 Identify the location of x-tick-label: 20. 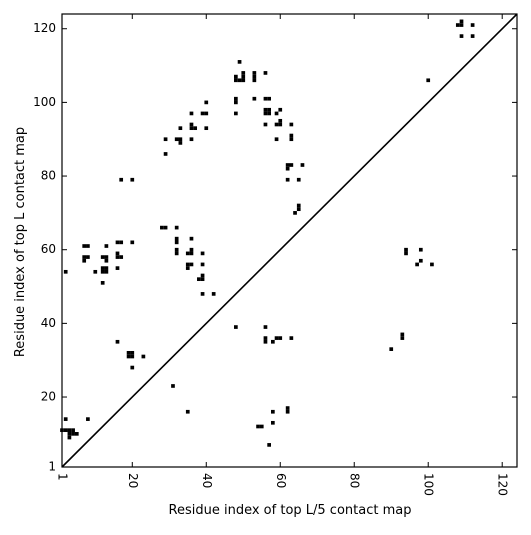
(133, 480).